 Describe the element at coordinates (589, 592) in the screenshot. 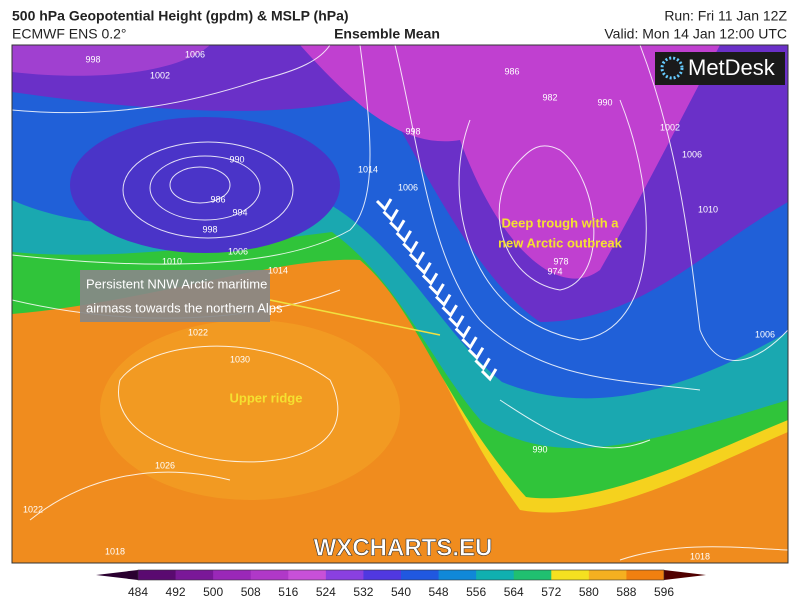

I see `colorbar-tick-label: 580` at that location.